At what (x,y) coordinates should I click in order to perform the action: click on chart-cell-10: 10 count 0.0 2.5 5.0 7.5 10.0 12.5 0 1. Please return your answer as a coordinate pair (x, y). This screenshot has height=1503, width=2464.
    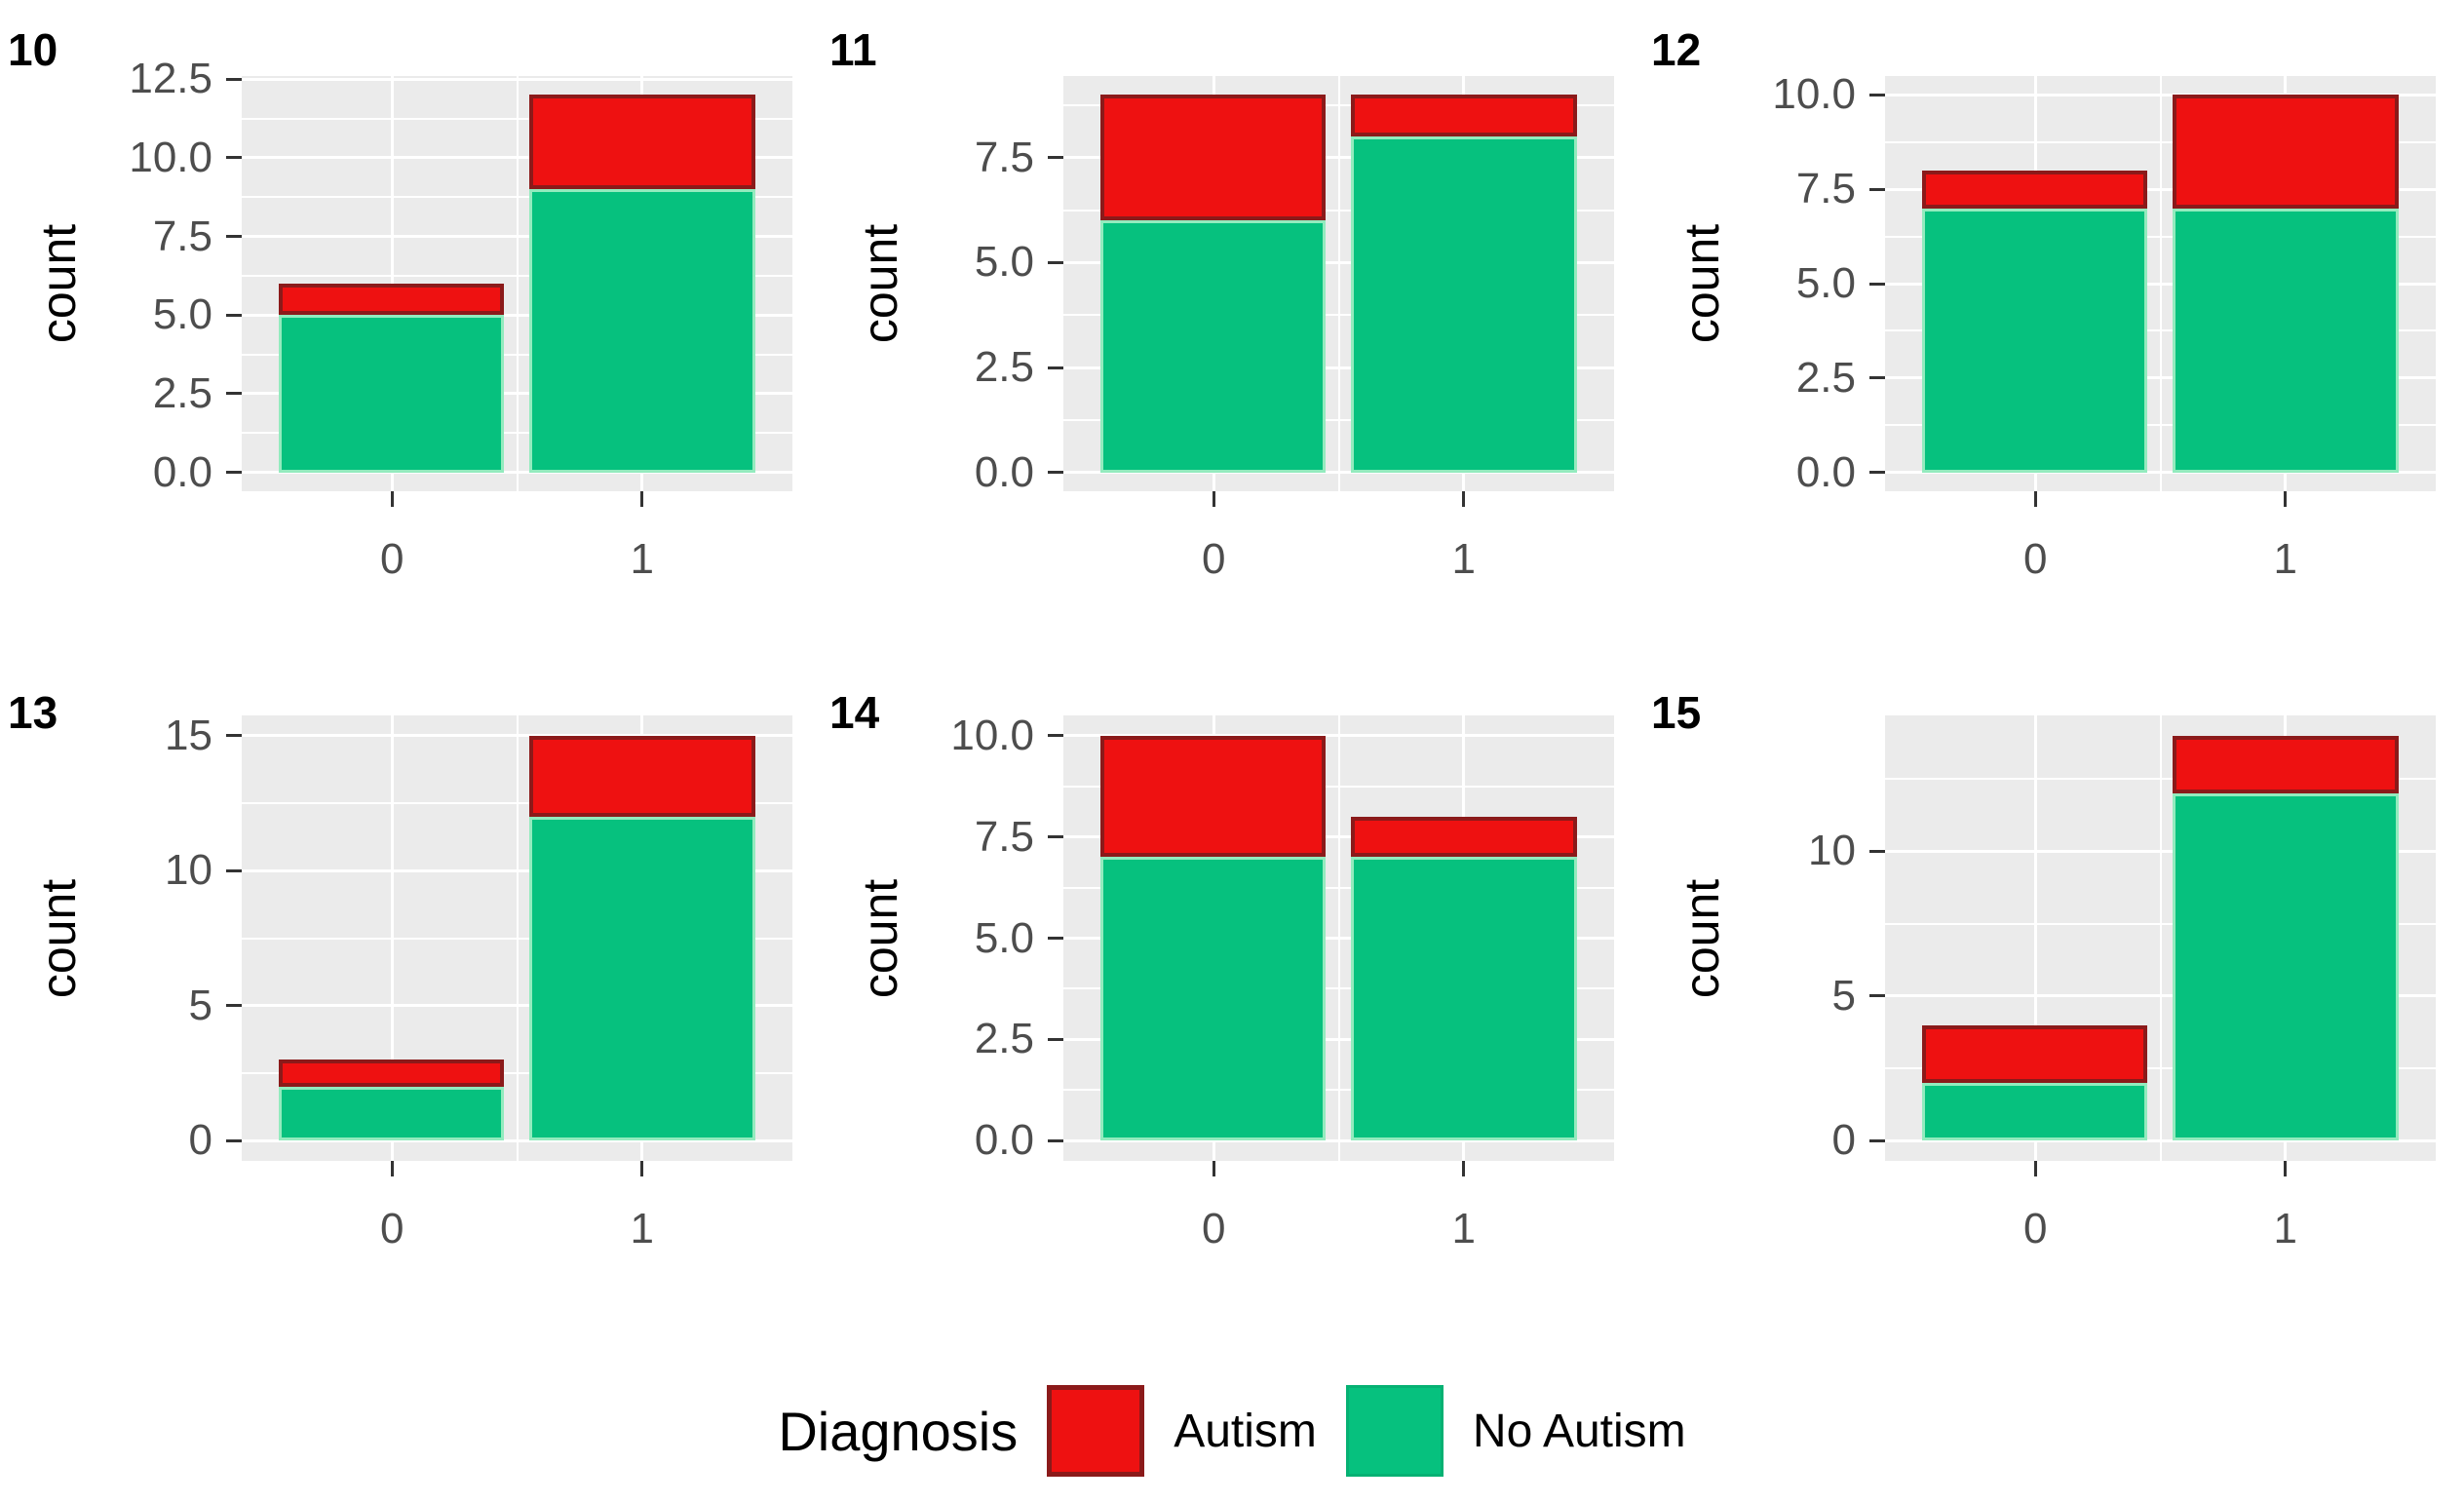
    Looking at the image, I should click on (410, 321).